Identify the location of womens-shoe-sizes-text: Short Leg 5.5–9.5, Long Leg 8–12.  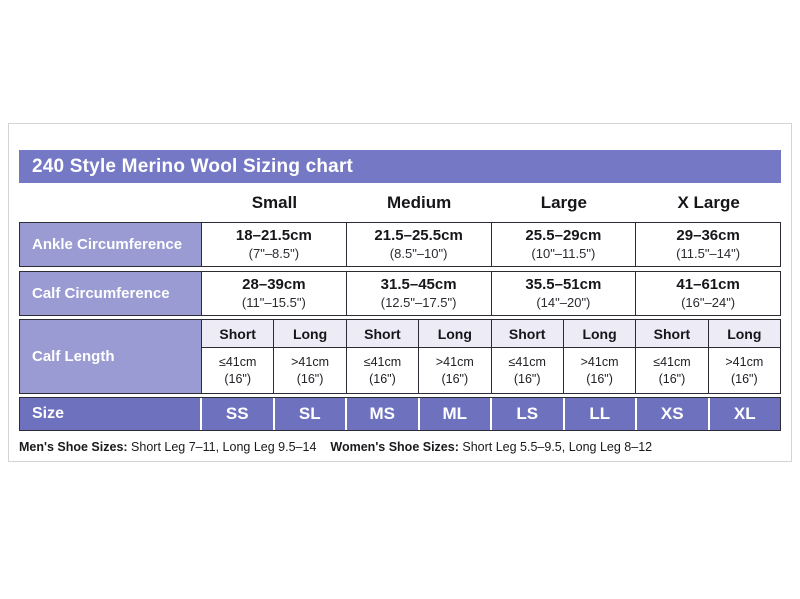
(557, 447).